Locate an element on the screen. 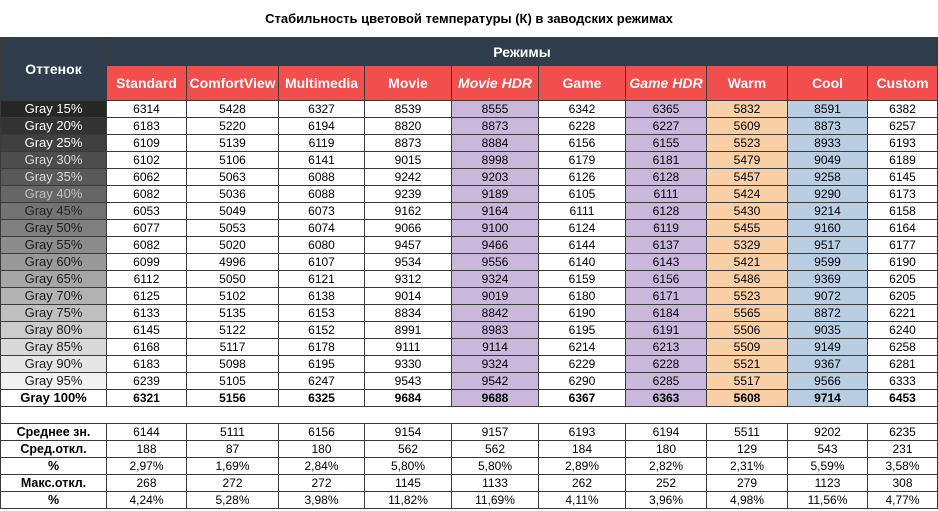 The height and width of the screenshot is (511, 938). value-cell: 9239 is located at coordinates (408, 194).